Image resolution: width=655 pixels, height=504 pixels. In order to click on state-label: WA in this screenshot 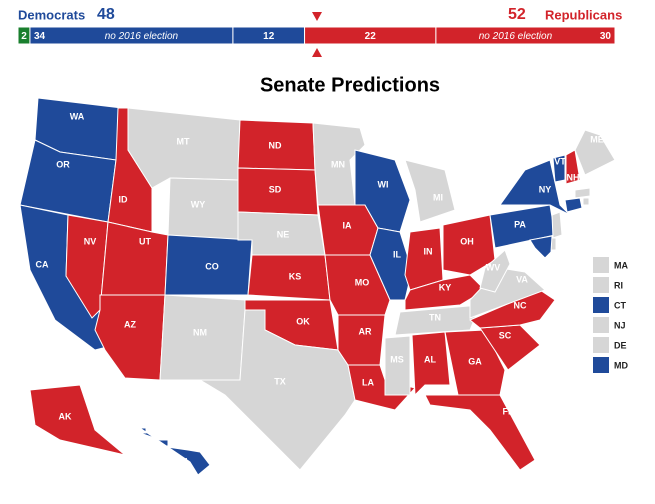, I will do `click(77, 116)`.